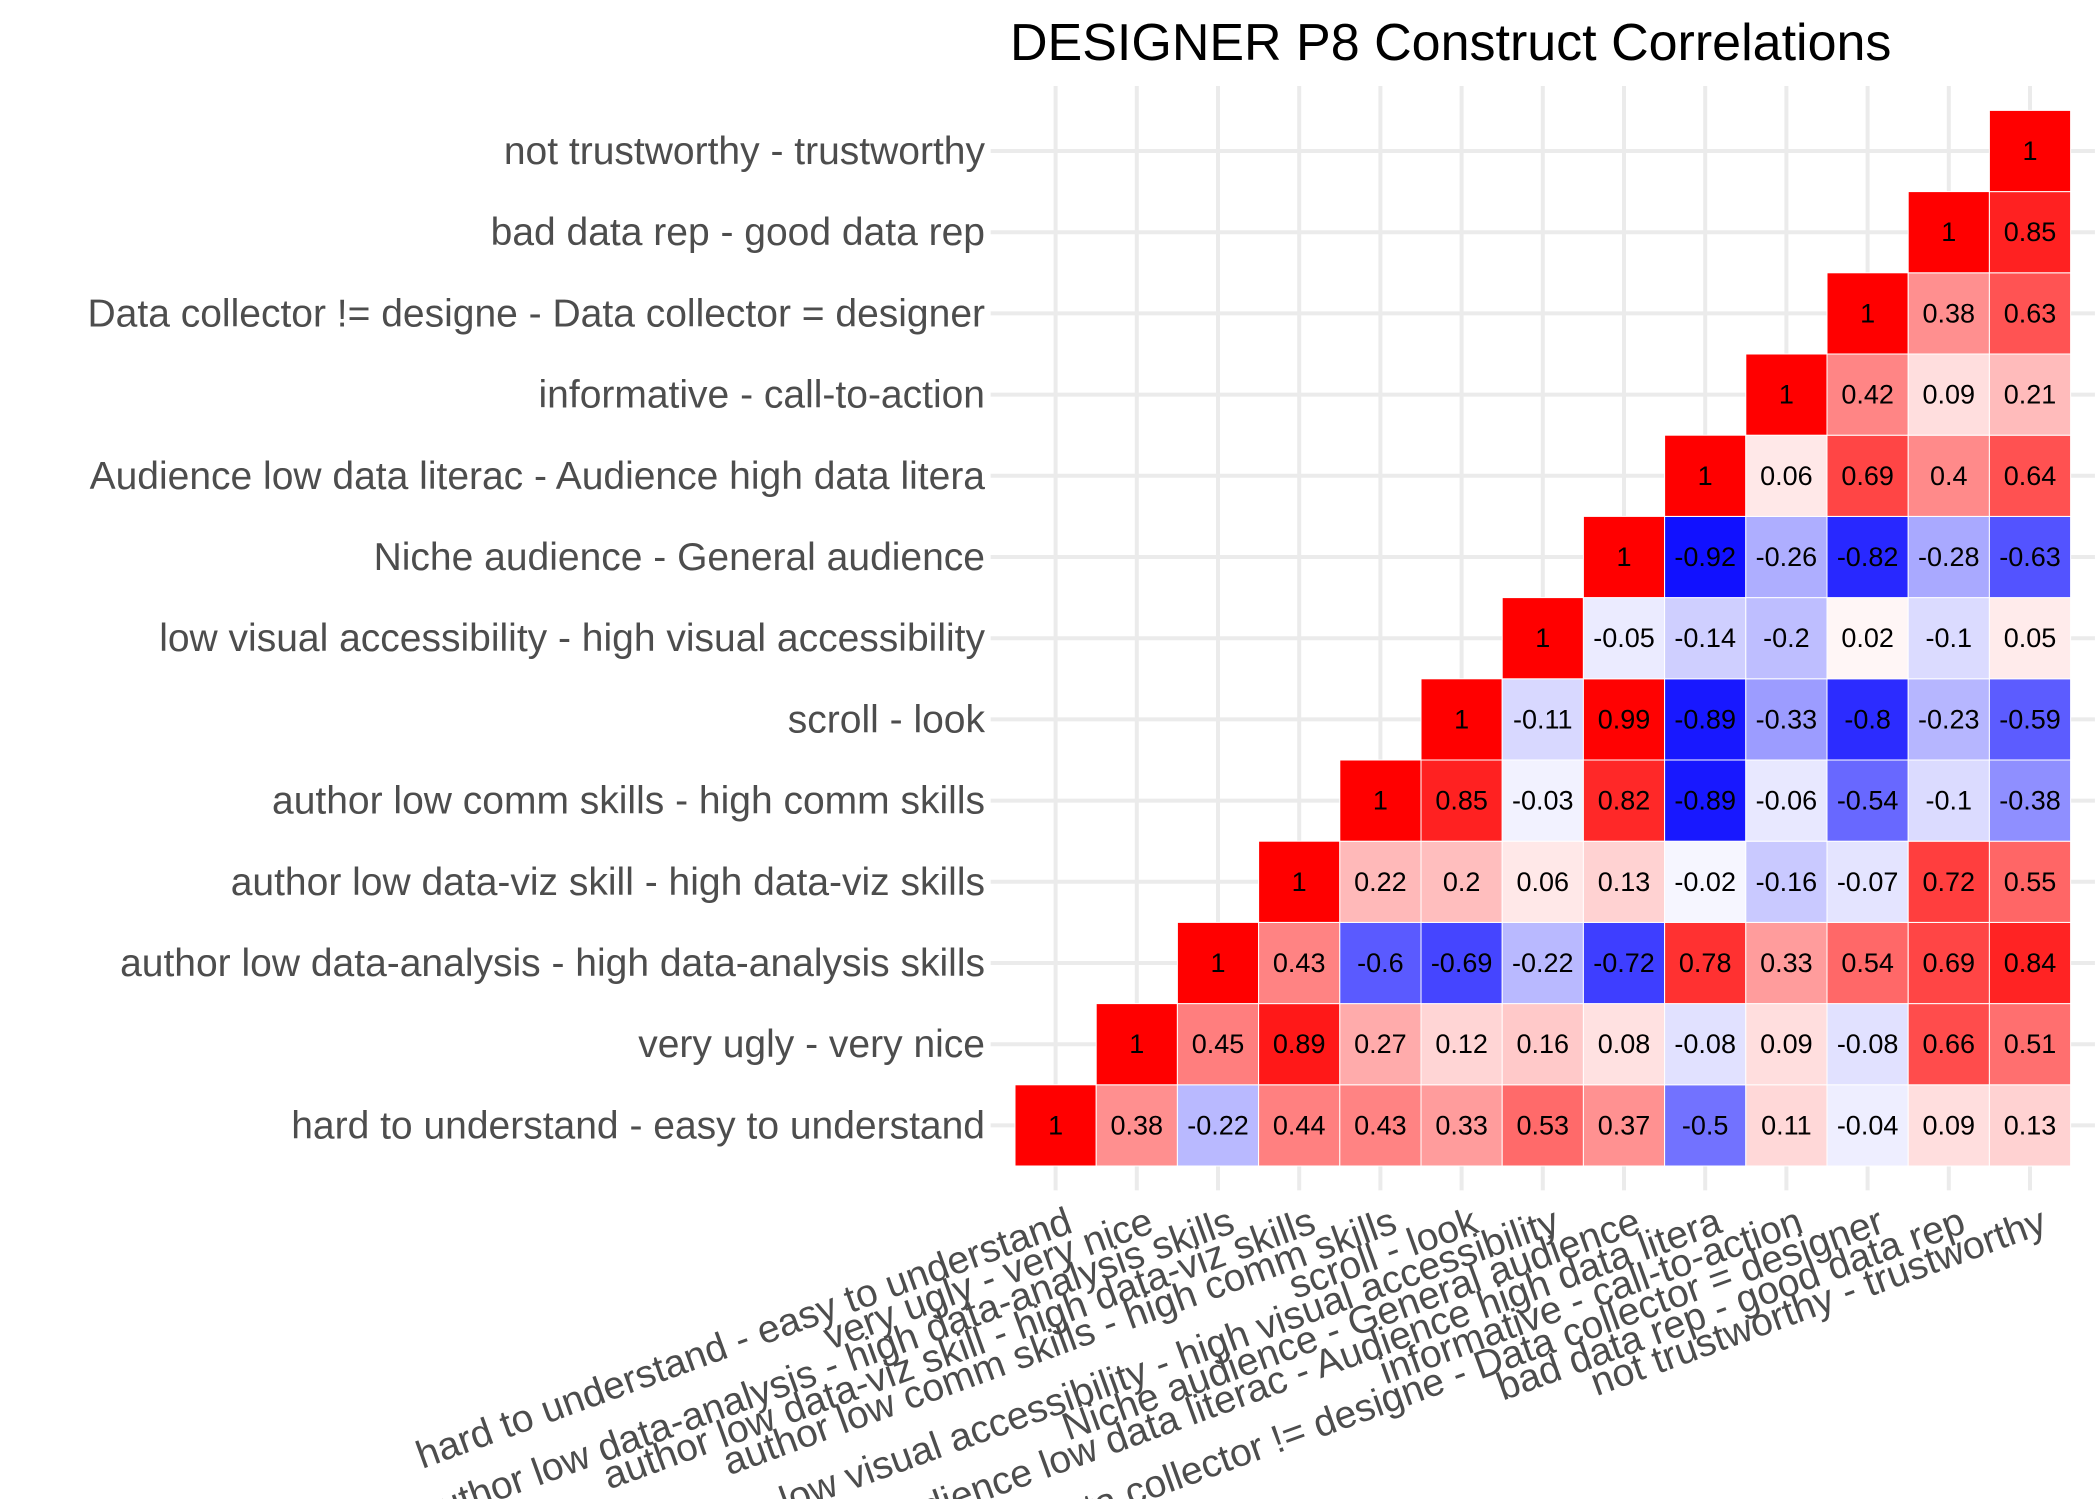 Image resolution: width=2099 pixels, height=1499 pixels. Describe the element at coordinates (1787, 719) in the screenshot. I see `cell-value-label: -0.33` at that location.